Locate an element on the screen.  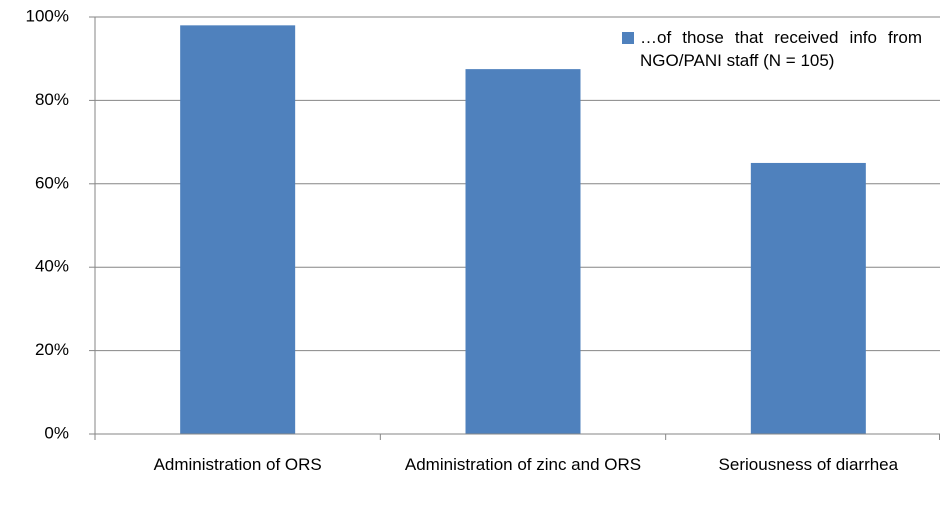
x-label-box: Seriousness of diarrhea is located at coordinates (808, 464).